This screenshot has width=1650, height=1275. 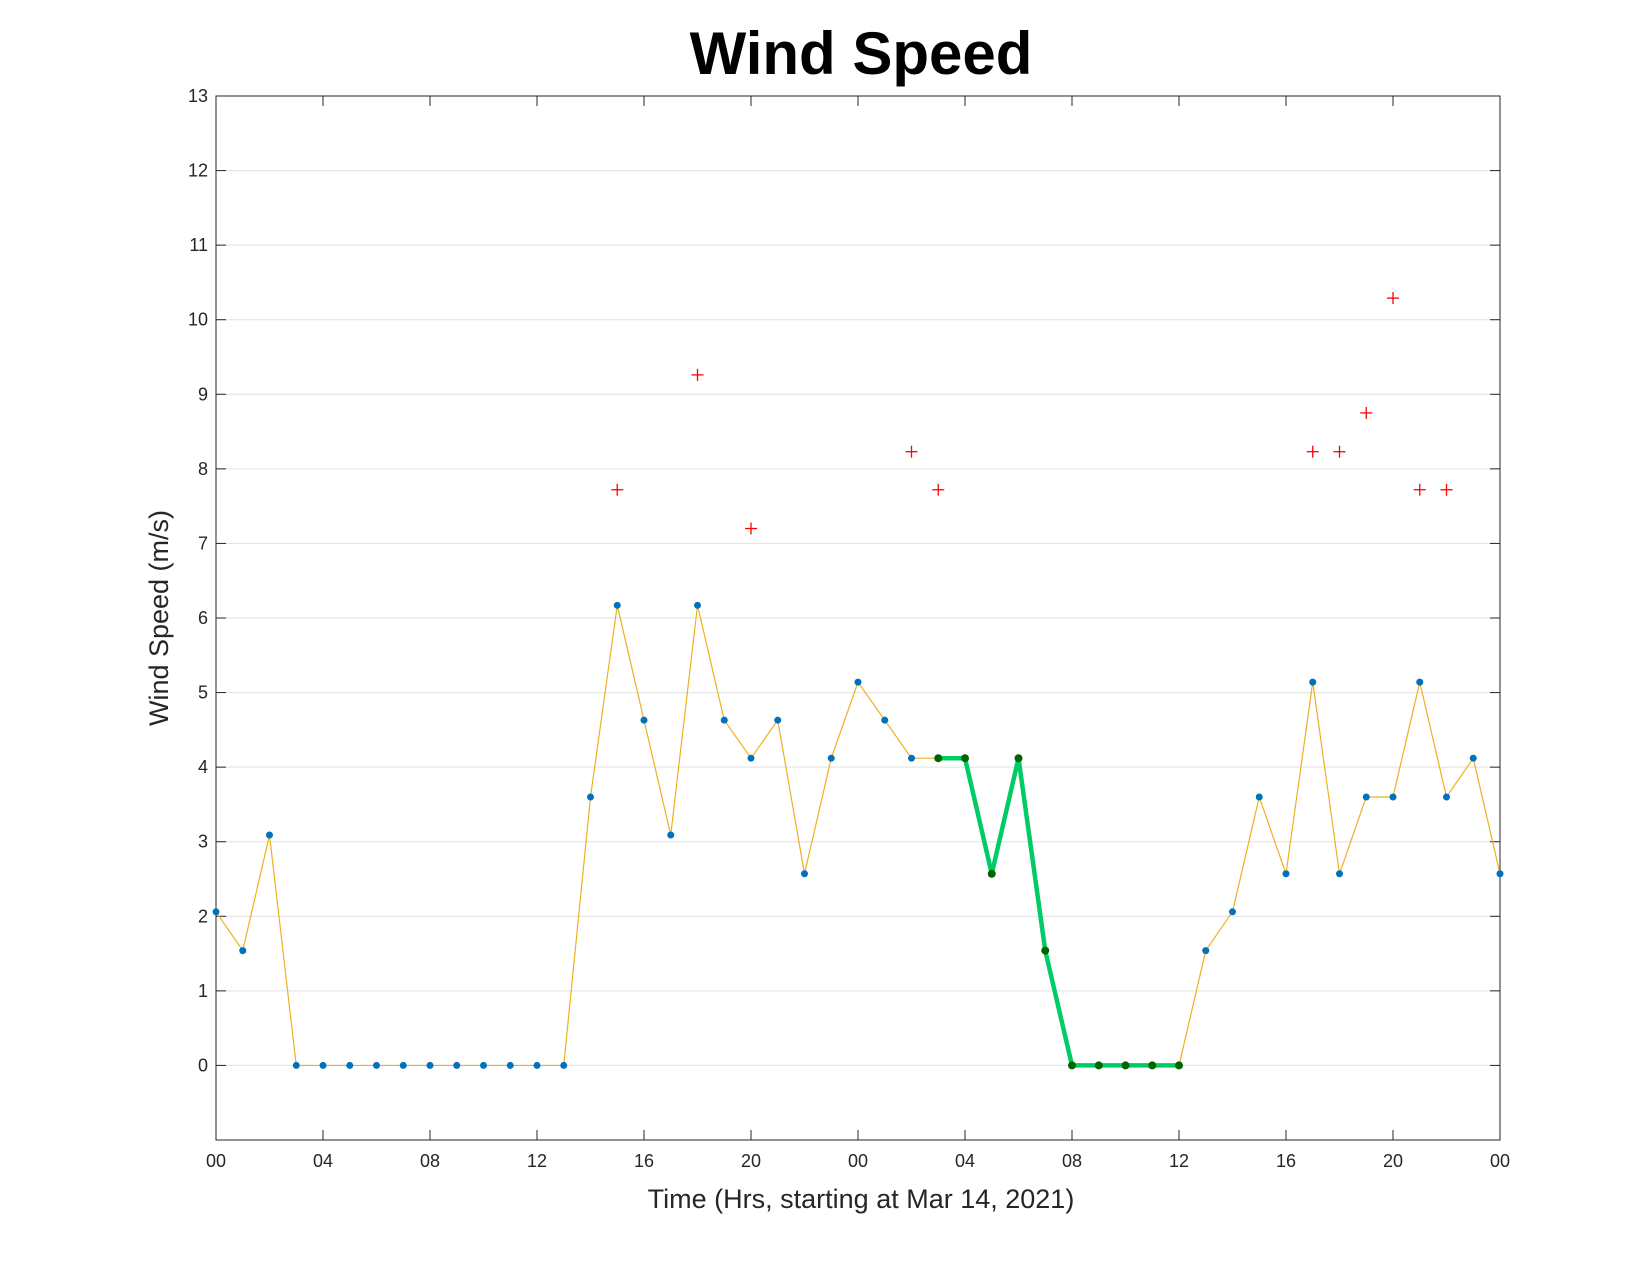 What do you see at coordinates (203, 543) in the screenshot?
I see `y-tick-label: 7` at bounding box center [203, 543].